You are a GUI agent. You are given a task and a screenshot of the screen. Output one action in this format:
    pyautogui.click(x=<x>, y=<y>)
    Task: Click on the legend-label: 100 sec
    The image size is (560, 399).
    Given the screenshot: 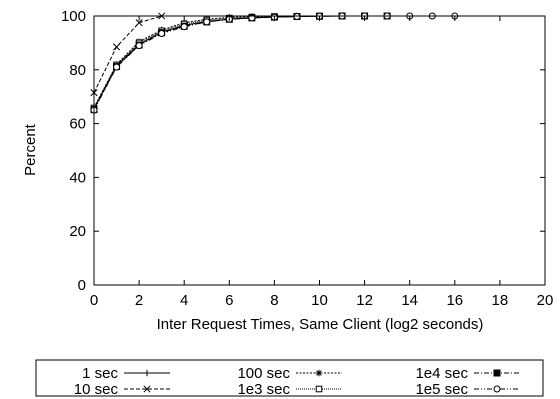 What is the action you would take?
    pyautogui.click(x=263, y=373)
    